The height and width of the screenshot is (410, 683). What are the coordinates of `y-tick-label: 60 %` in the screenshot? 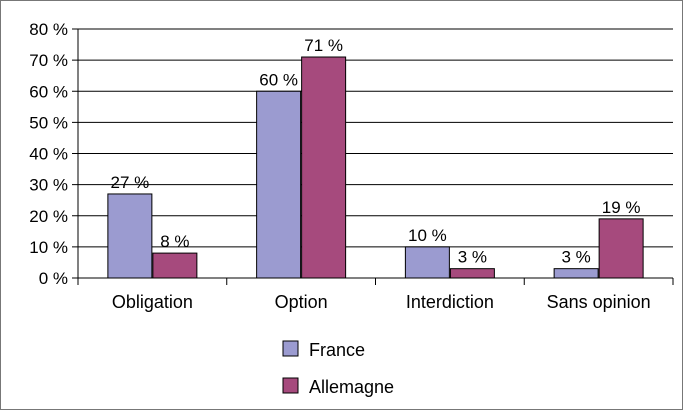 It's located at (48, 91).